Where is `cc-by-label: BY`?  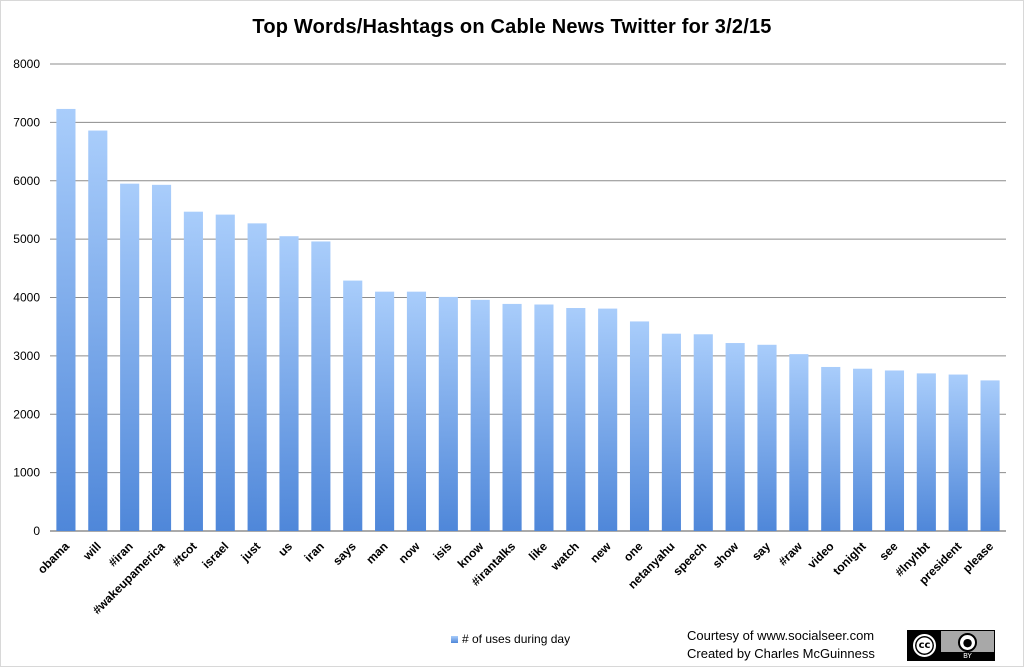 cc-by-label: BY is located at coordinates (967, 656).